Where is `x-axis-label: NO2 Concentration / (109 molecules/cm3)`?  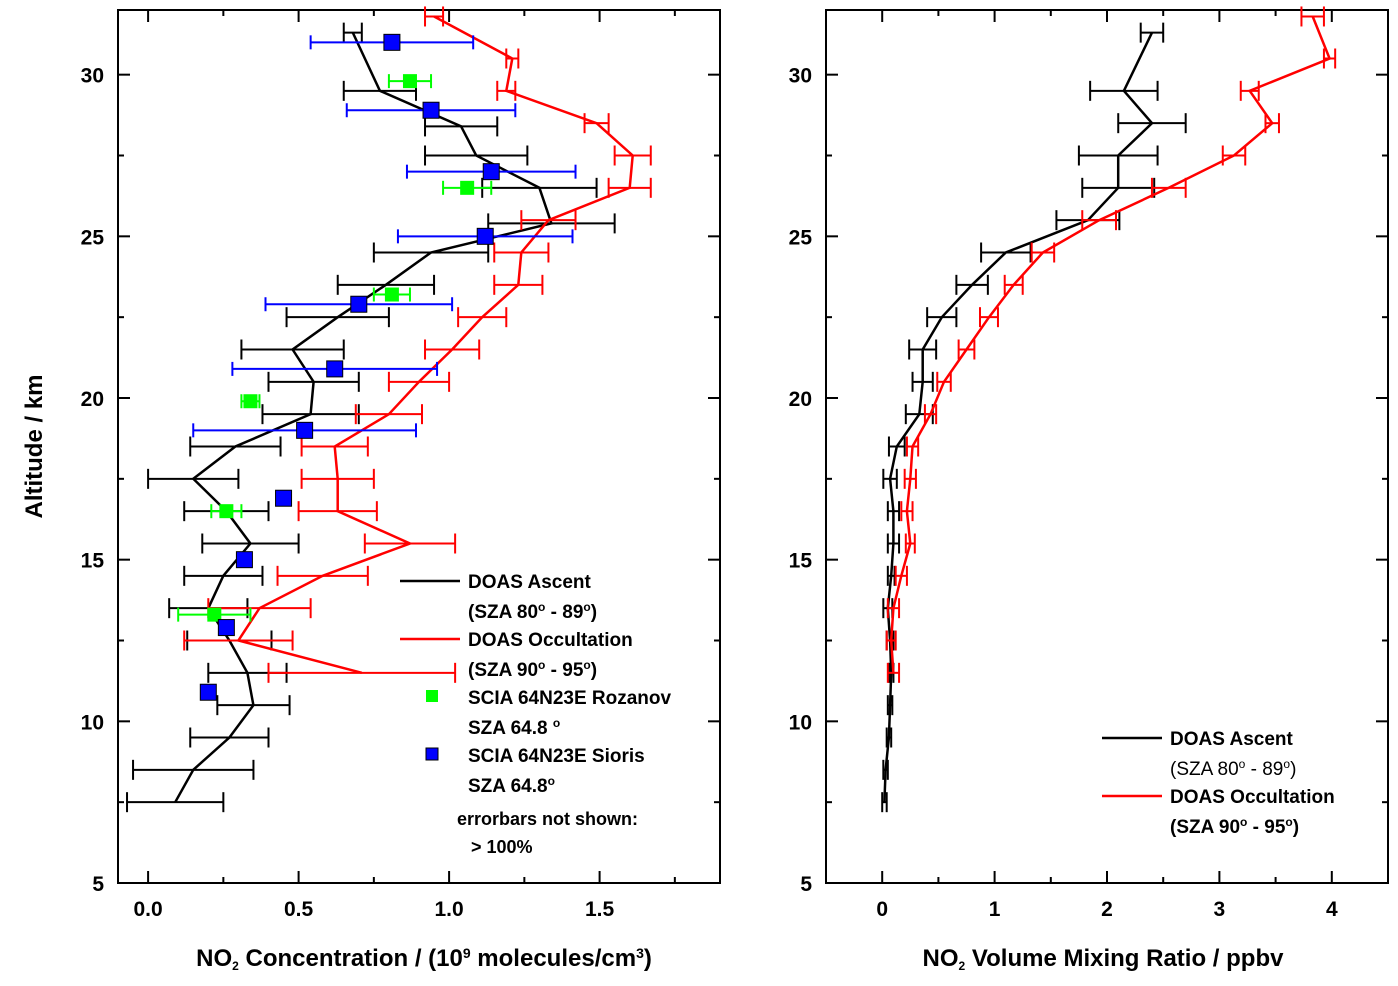 x-axis-label: NO2 Concentration / (109 molecules/cm3) is located at coordinates (424, 959).